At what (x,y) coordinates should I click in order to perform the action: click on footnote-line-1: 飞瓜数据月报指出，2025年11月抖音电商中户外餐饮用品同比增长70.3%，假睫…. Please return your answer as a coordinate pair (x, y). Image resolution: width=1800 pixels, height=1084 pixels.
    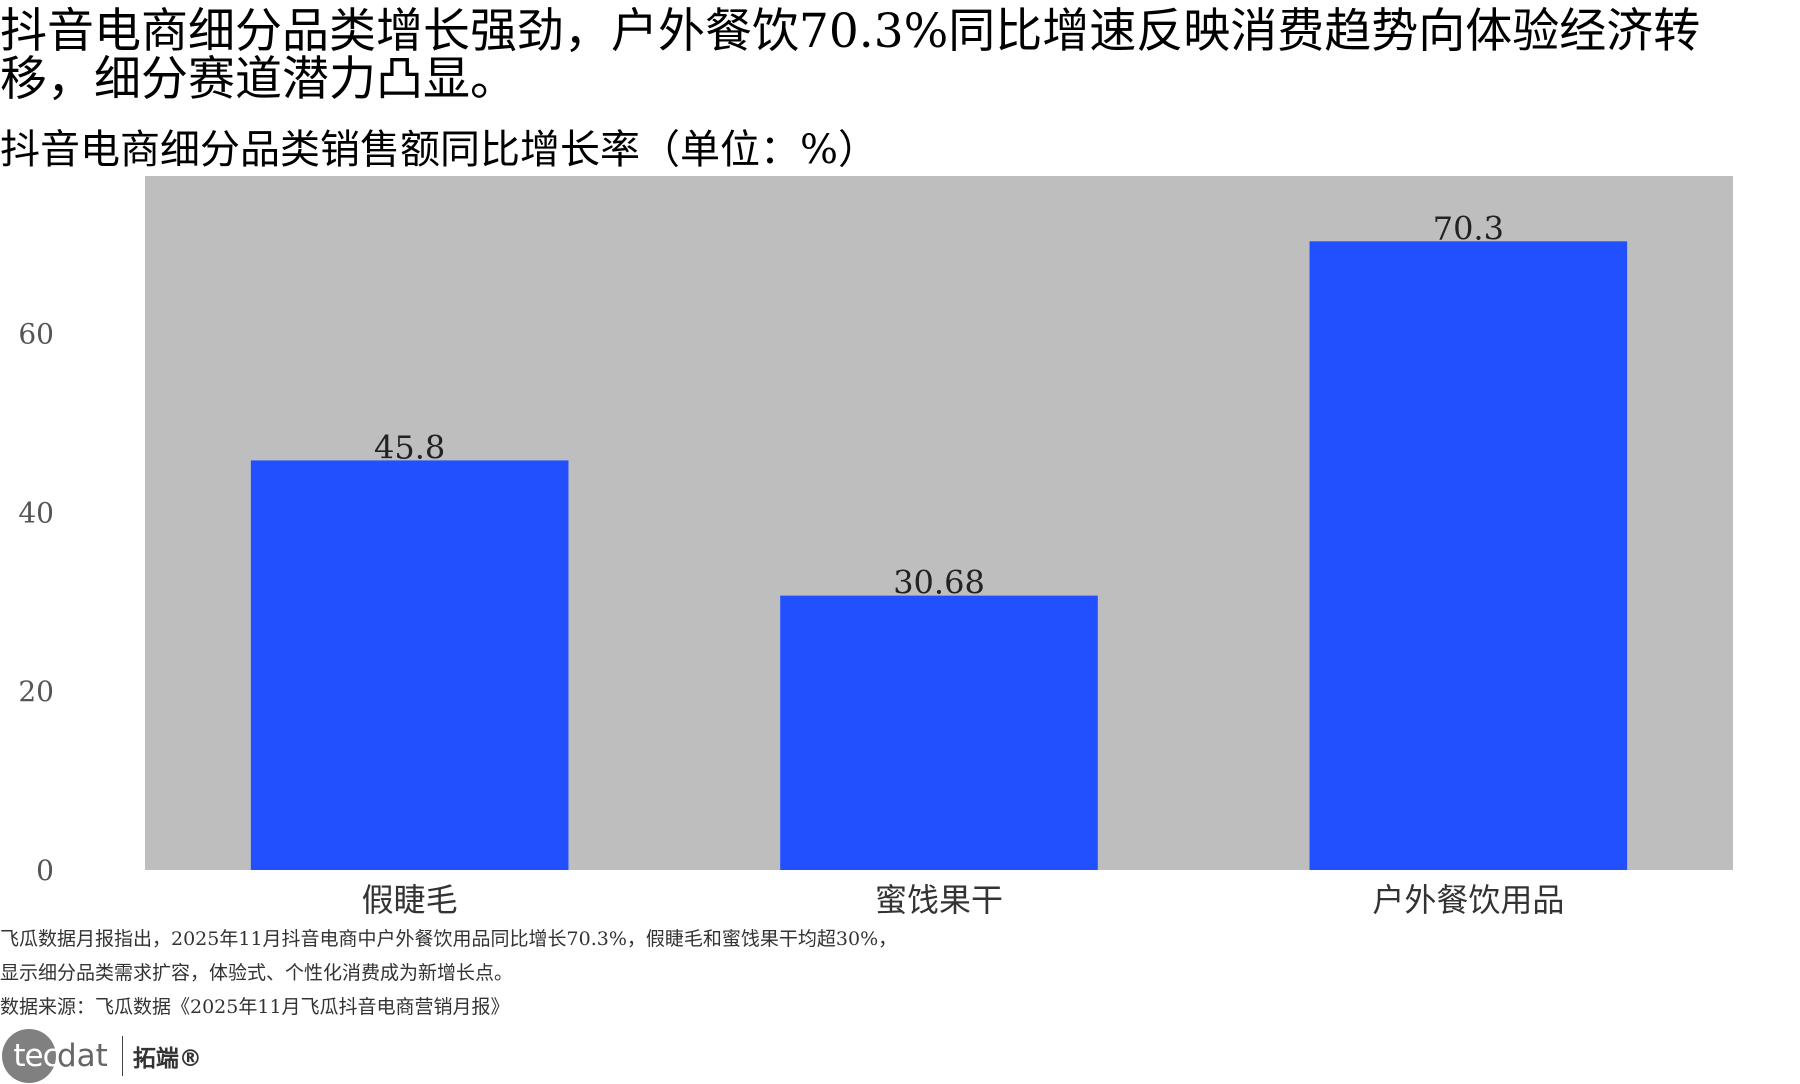
    Looking at the image, I should click on (449, 939).